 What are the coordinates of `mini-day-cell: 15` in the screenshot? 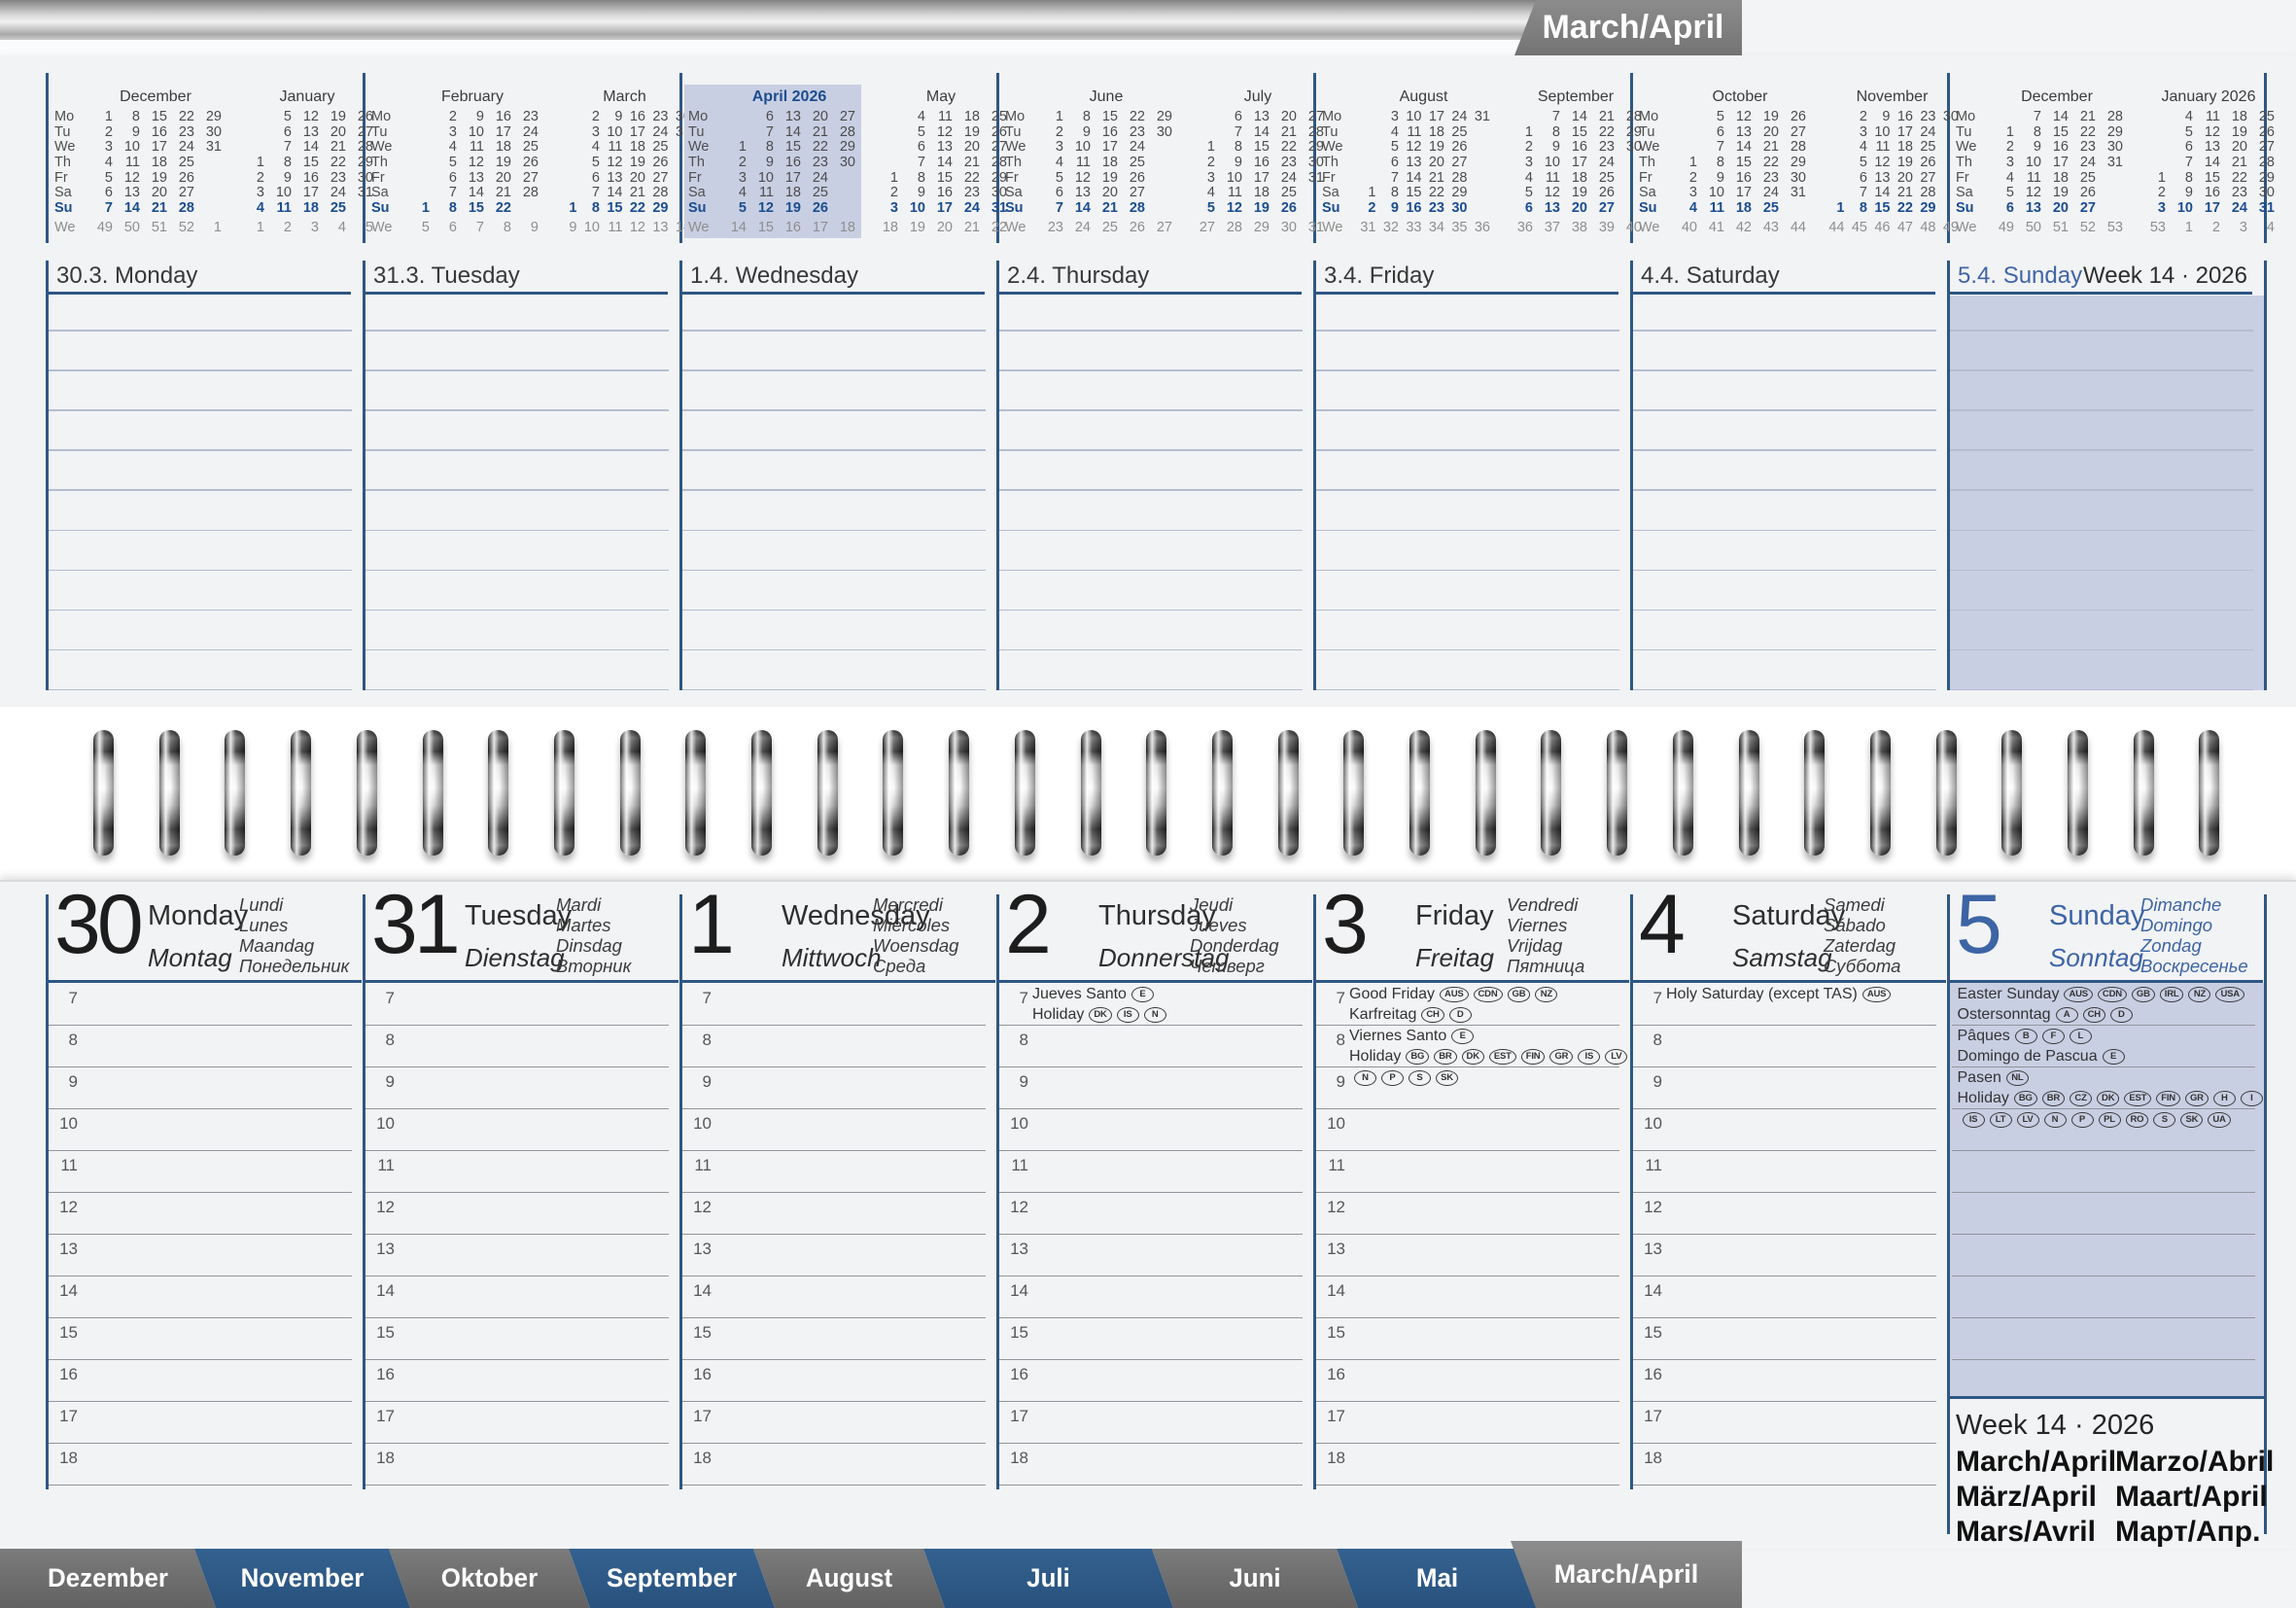 It's located at (615, 208).